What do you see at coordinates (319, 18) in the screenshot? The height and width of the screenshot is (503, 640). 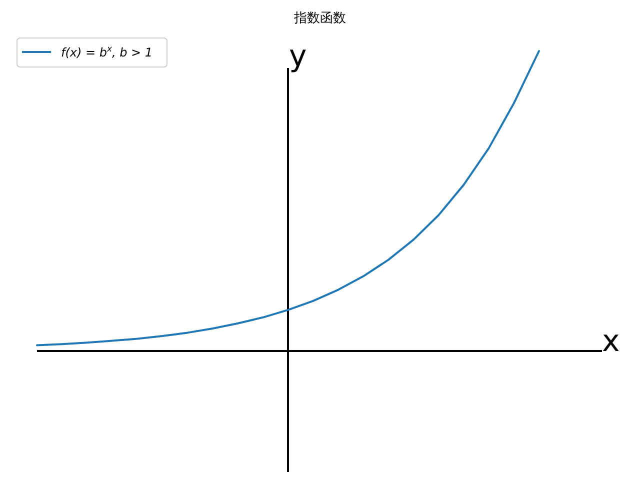 I see `chart-title: 指数函数` at bounding box center [319, 18].